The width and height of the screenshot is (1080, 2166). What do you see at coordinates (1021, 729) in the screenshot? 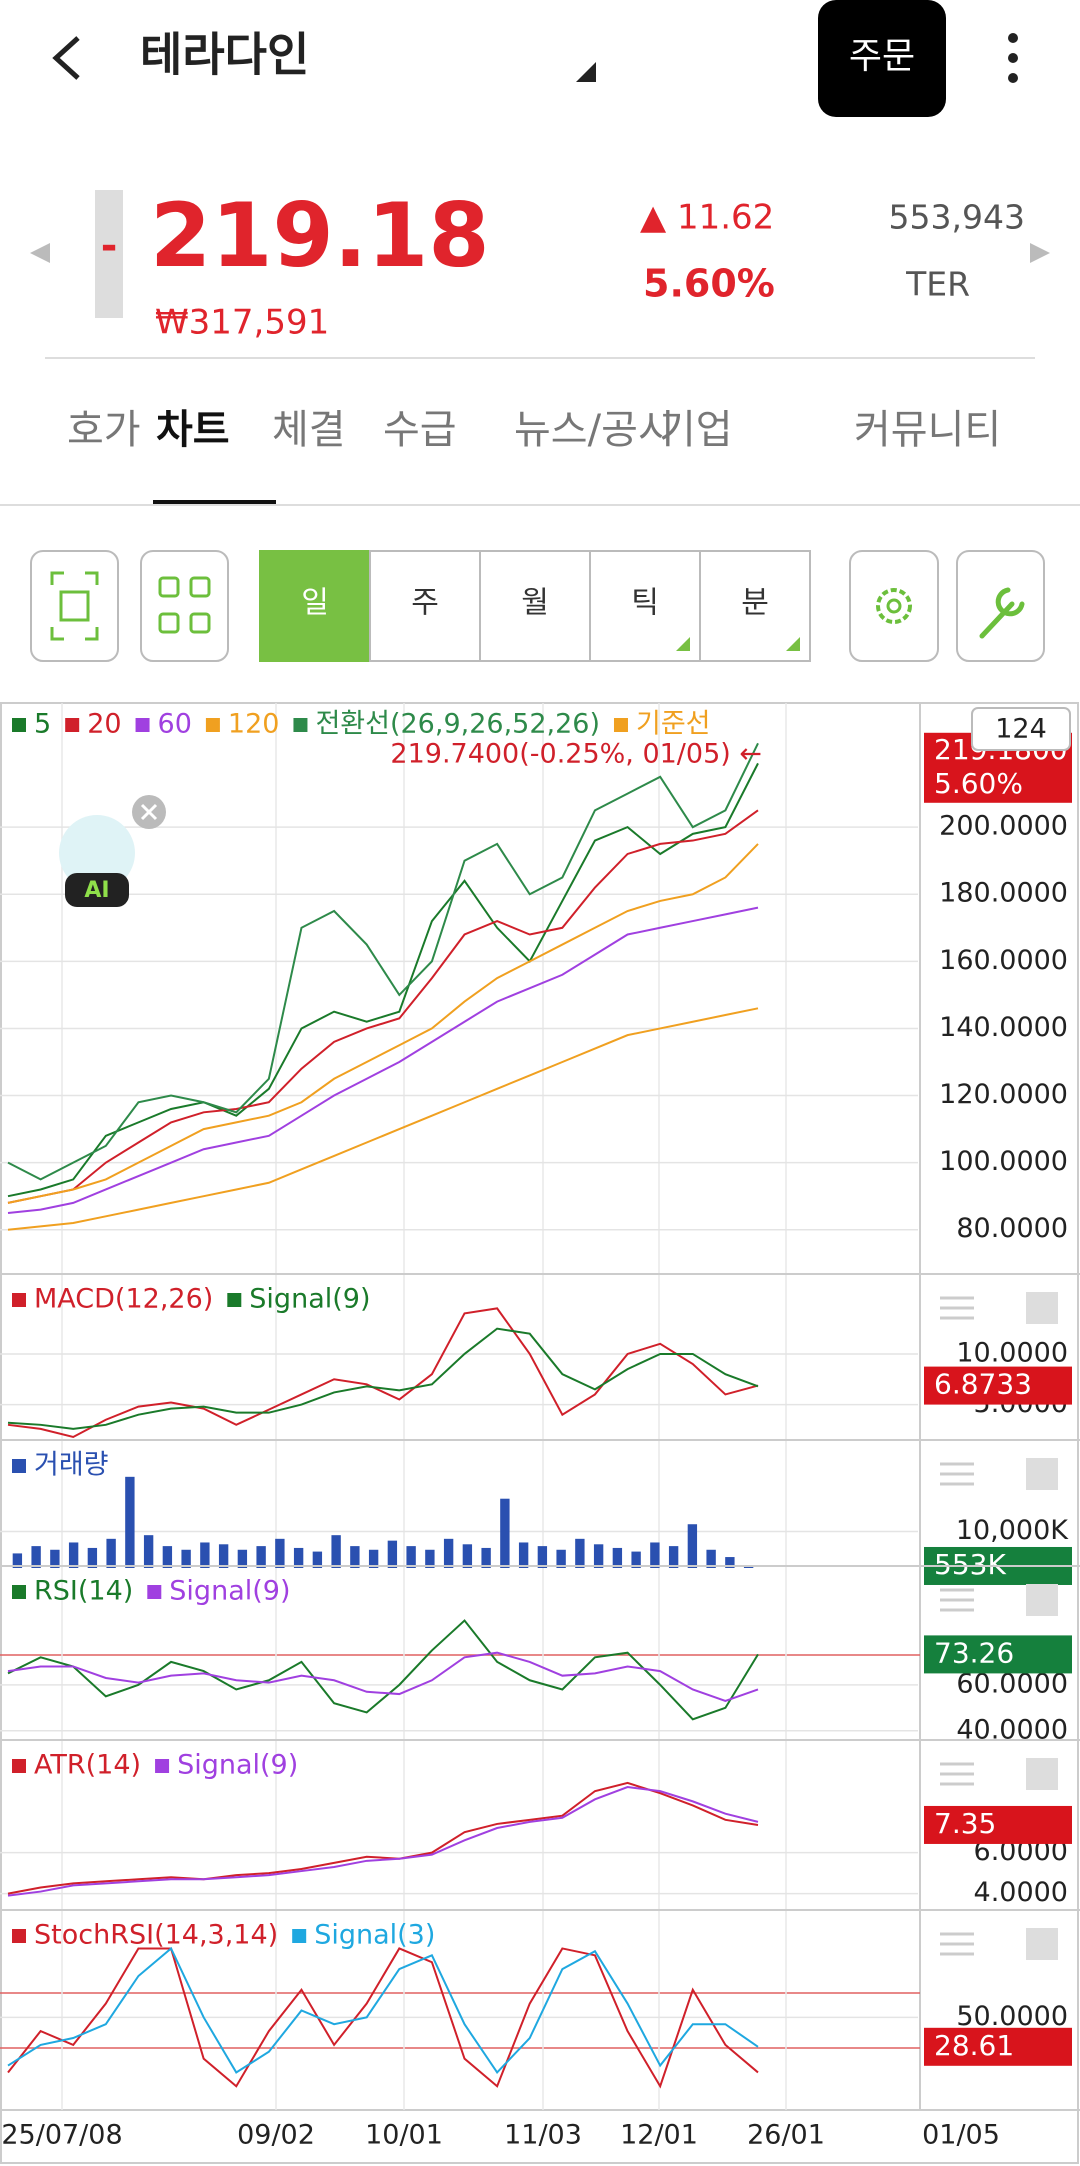
I see `count-box` at bounding box center [1021, 729].